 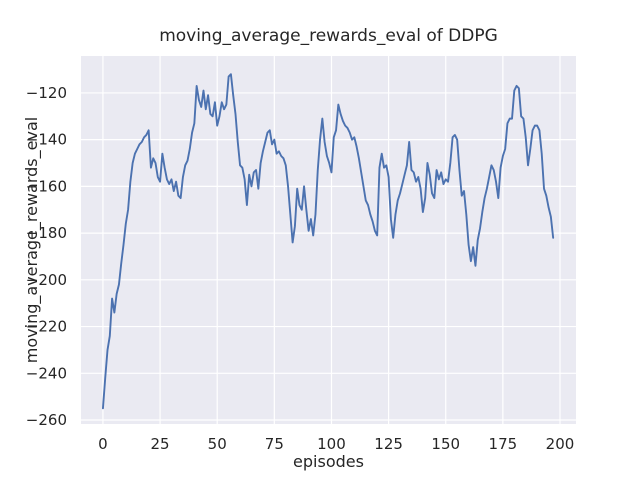 What do you see at coordinates (328, 461) in the screenshot?
I see `x-axis-label: episodes` at bounding box center [328, 461].